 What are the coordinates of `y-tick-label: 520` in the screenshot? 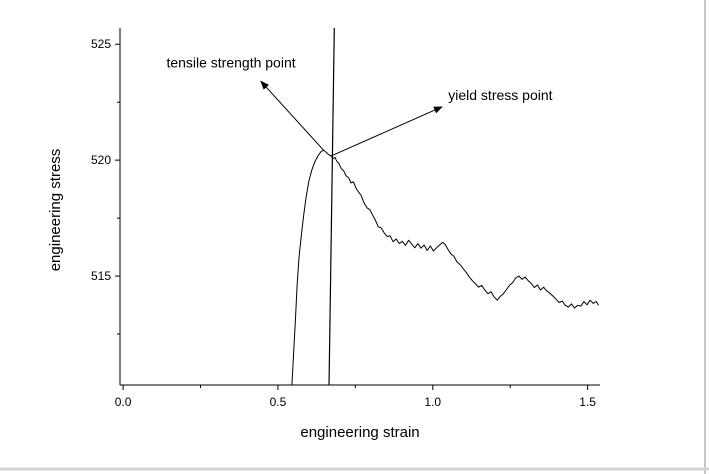 It's located at (101, 160).